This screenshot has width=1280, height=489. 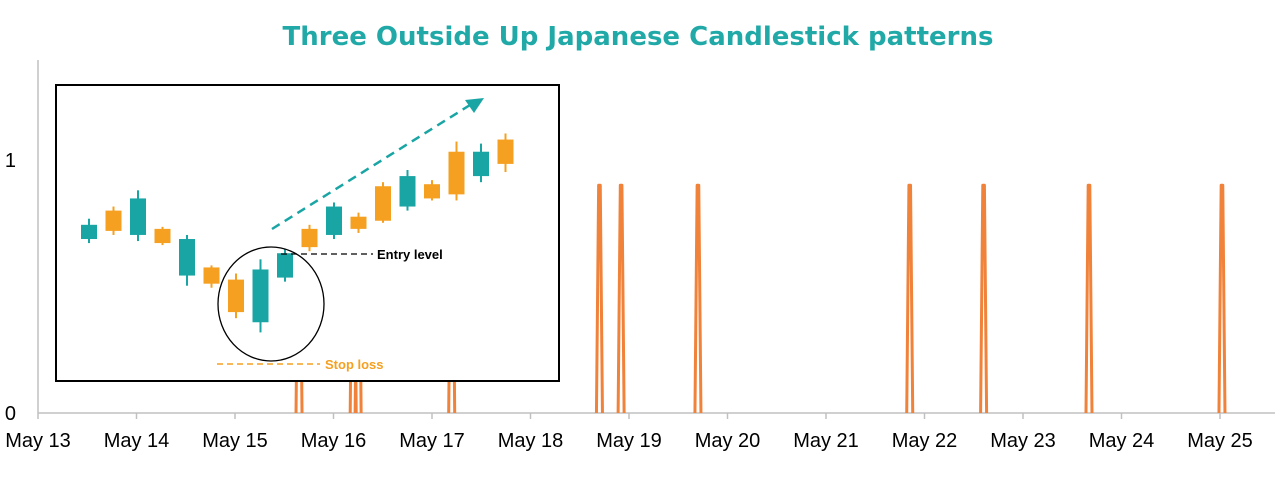 I want to click on x-tick-label: May 14, so click(x=137, y=441).